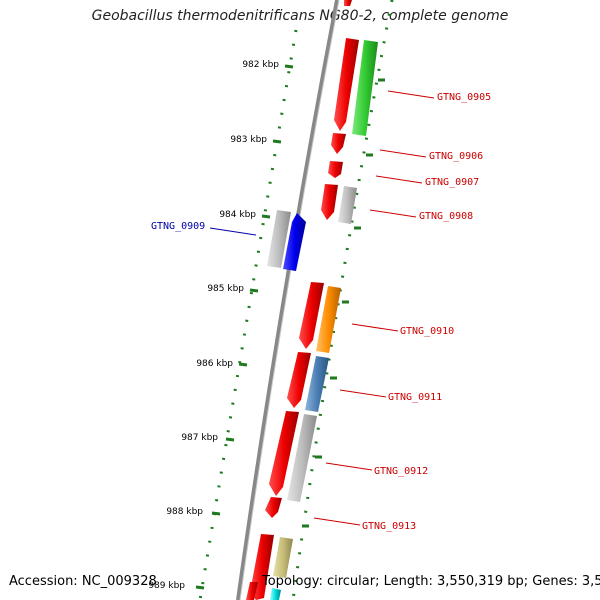 This screenshot has height=600, width=600. Describe the element at coordinates (415, 397) in the screenshot. I see `gene-label: GTNG_0911` at that location.